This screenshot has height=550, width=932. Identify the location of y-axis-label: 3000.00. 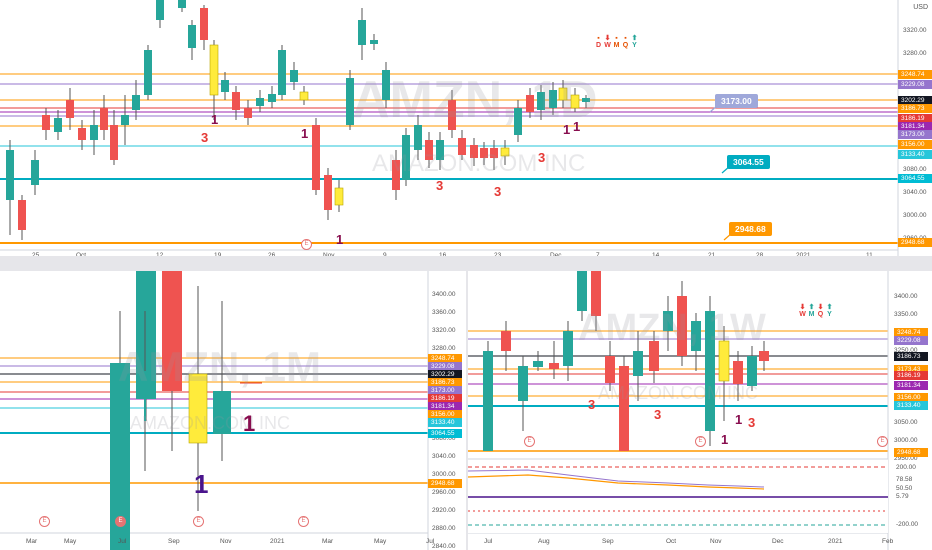
(915, 215).